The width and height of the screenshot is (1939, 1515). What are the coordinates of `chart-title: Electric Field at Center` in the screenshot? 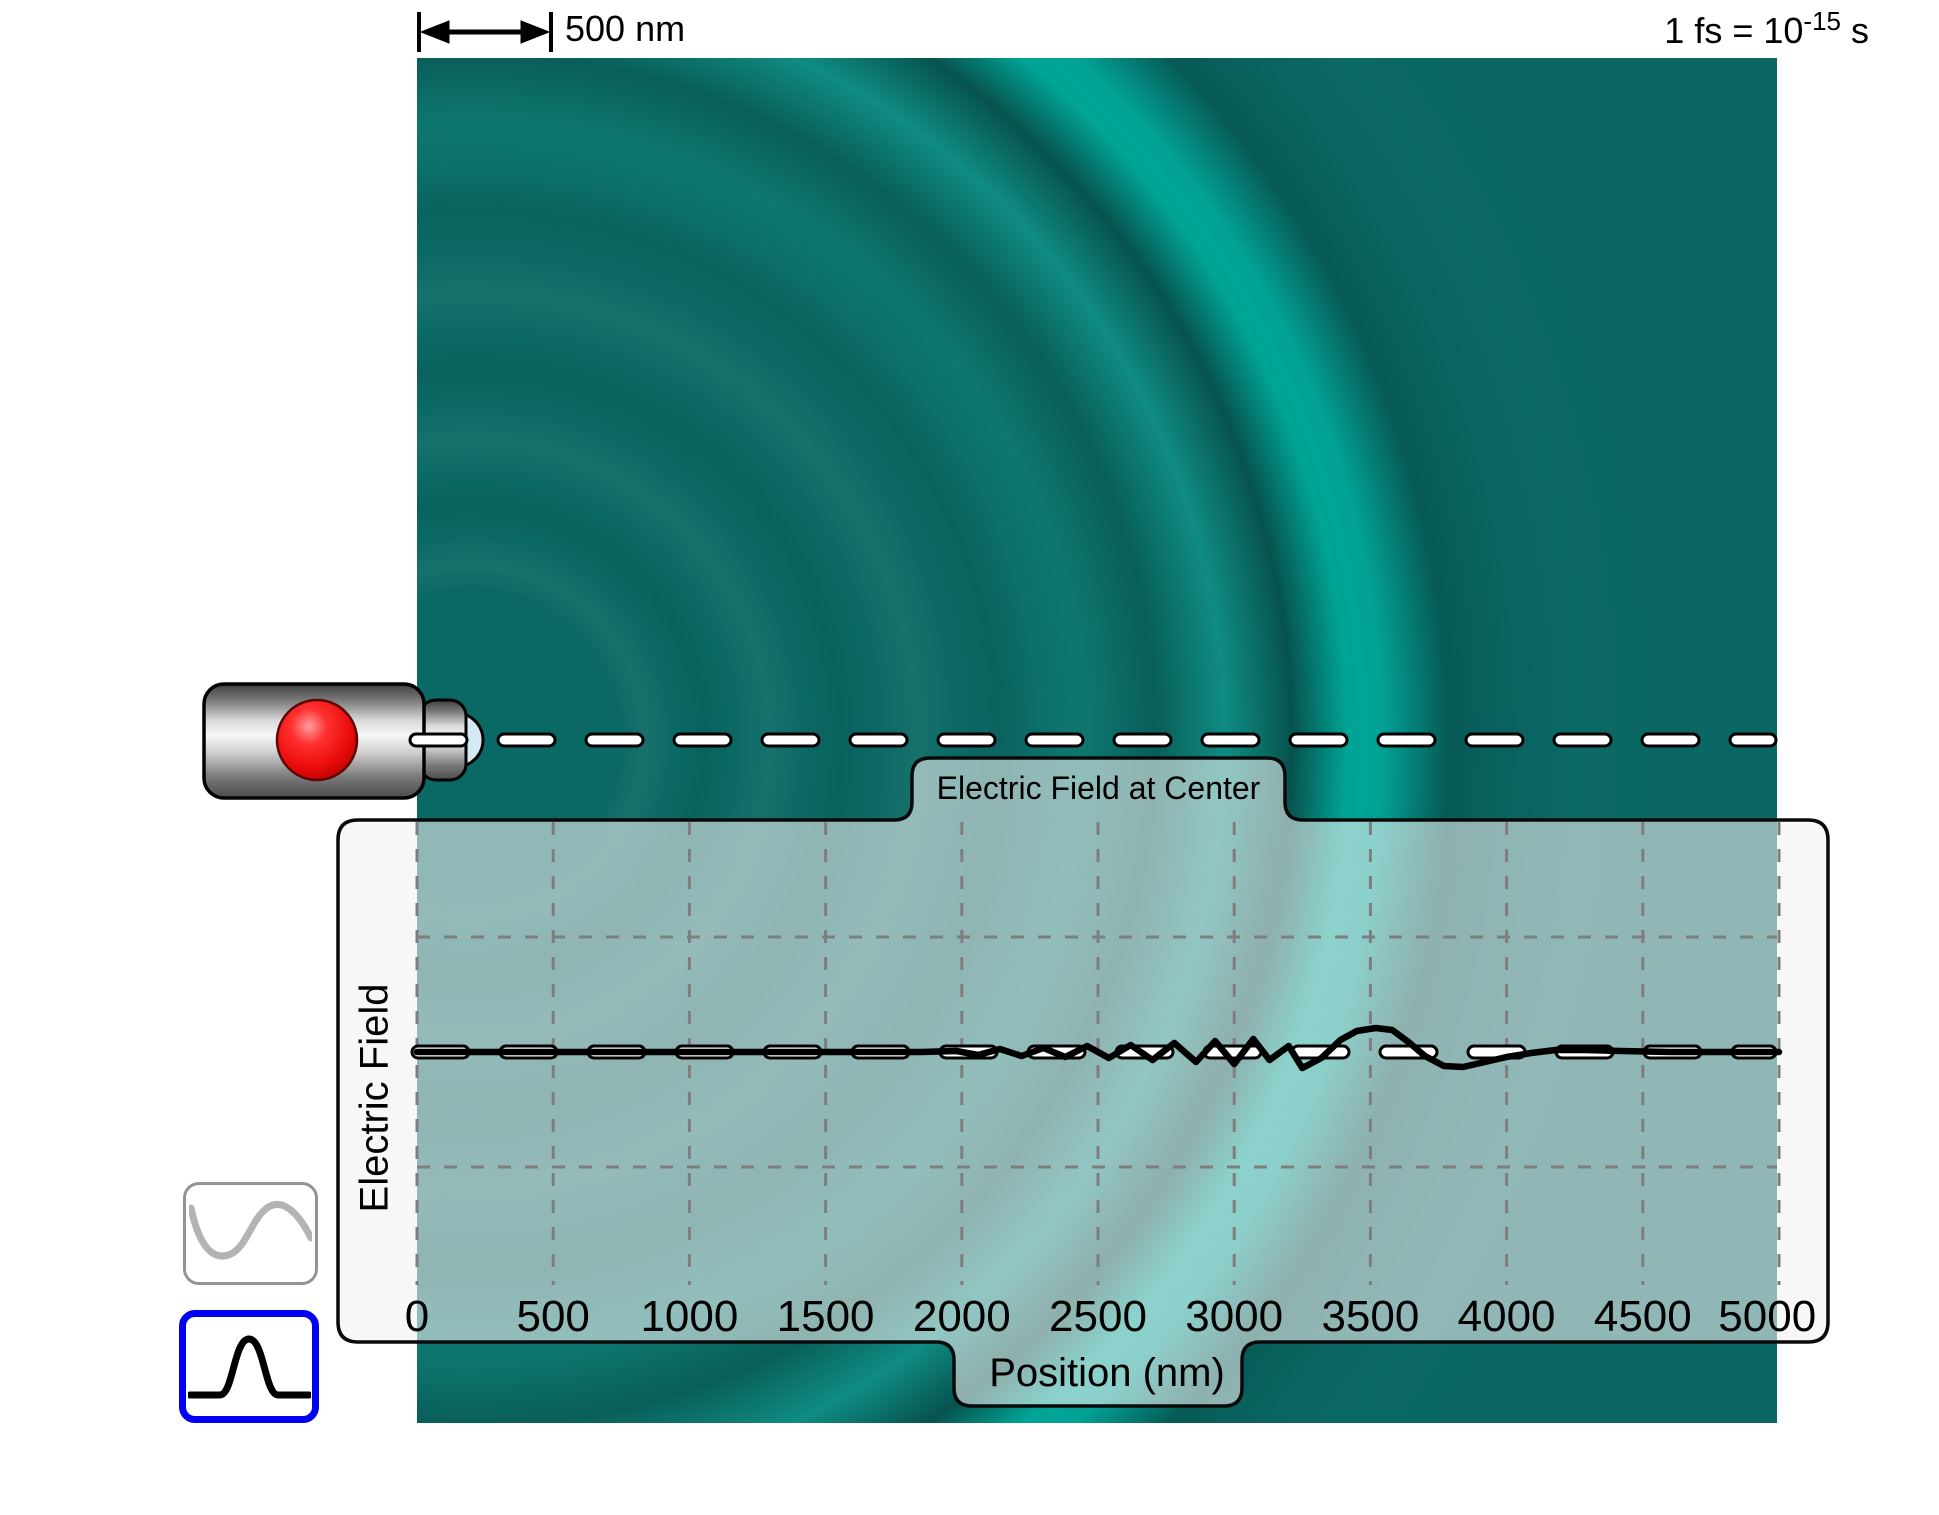 It's located at (1098, 787).